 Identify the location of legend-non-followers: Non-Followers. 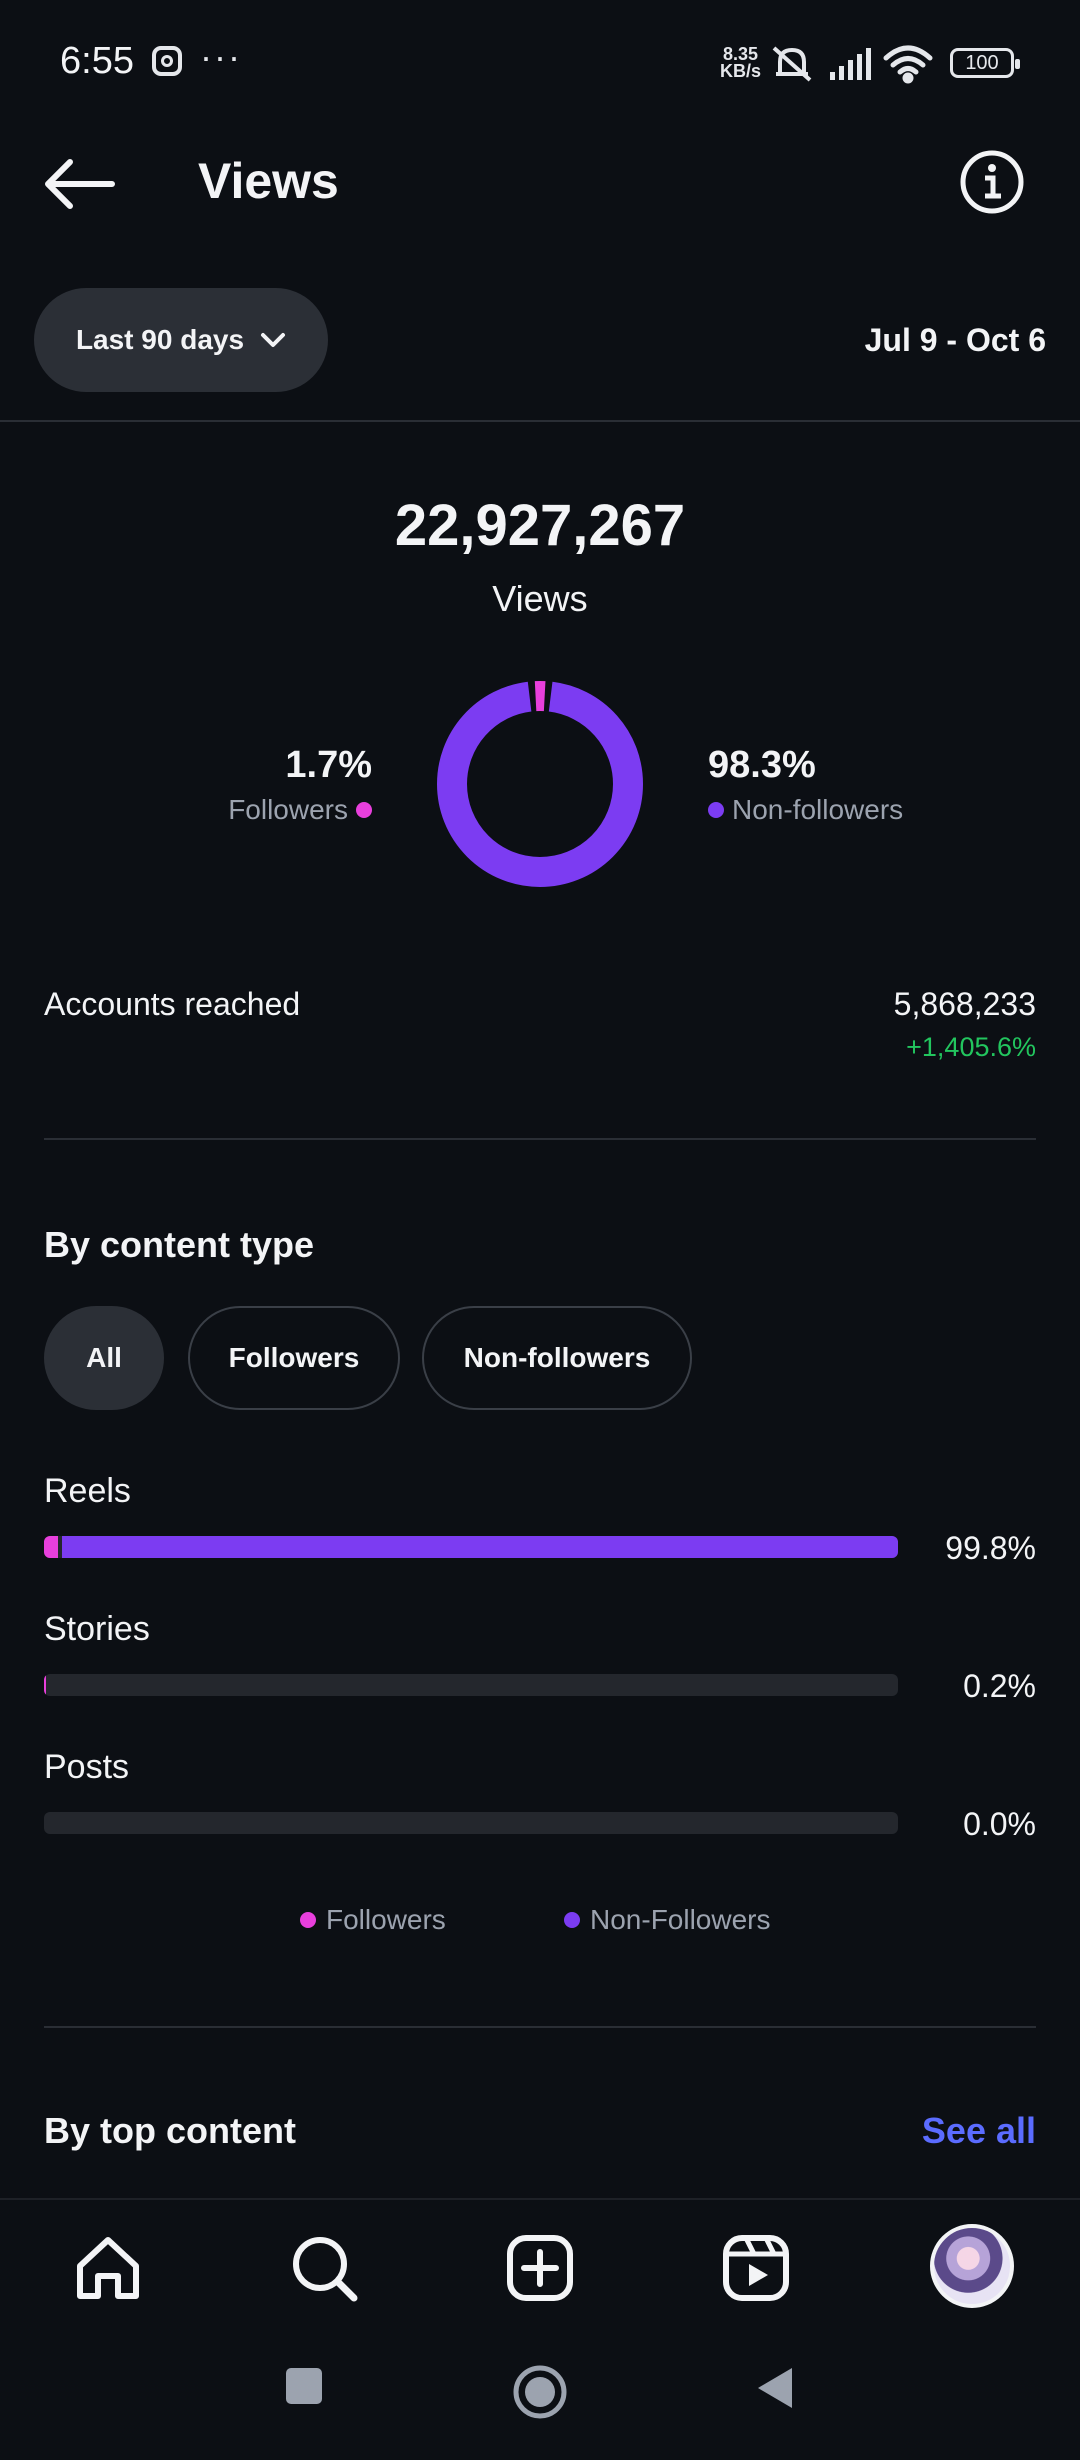
(667, 1920).